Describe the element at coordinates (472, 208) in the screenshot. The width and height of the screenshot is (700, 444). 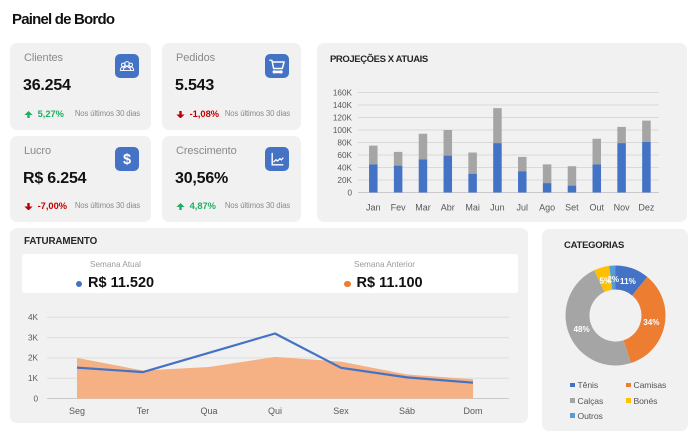
I see `svg-text: Mai` at that location.